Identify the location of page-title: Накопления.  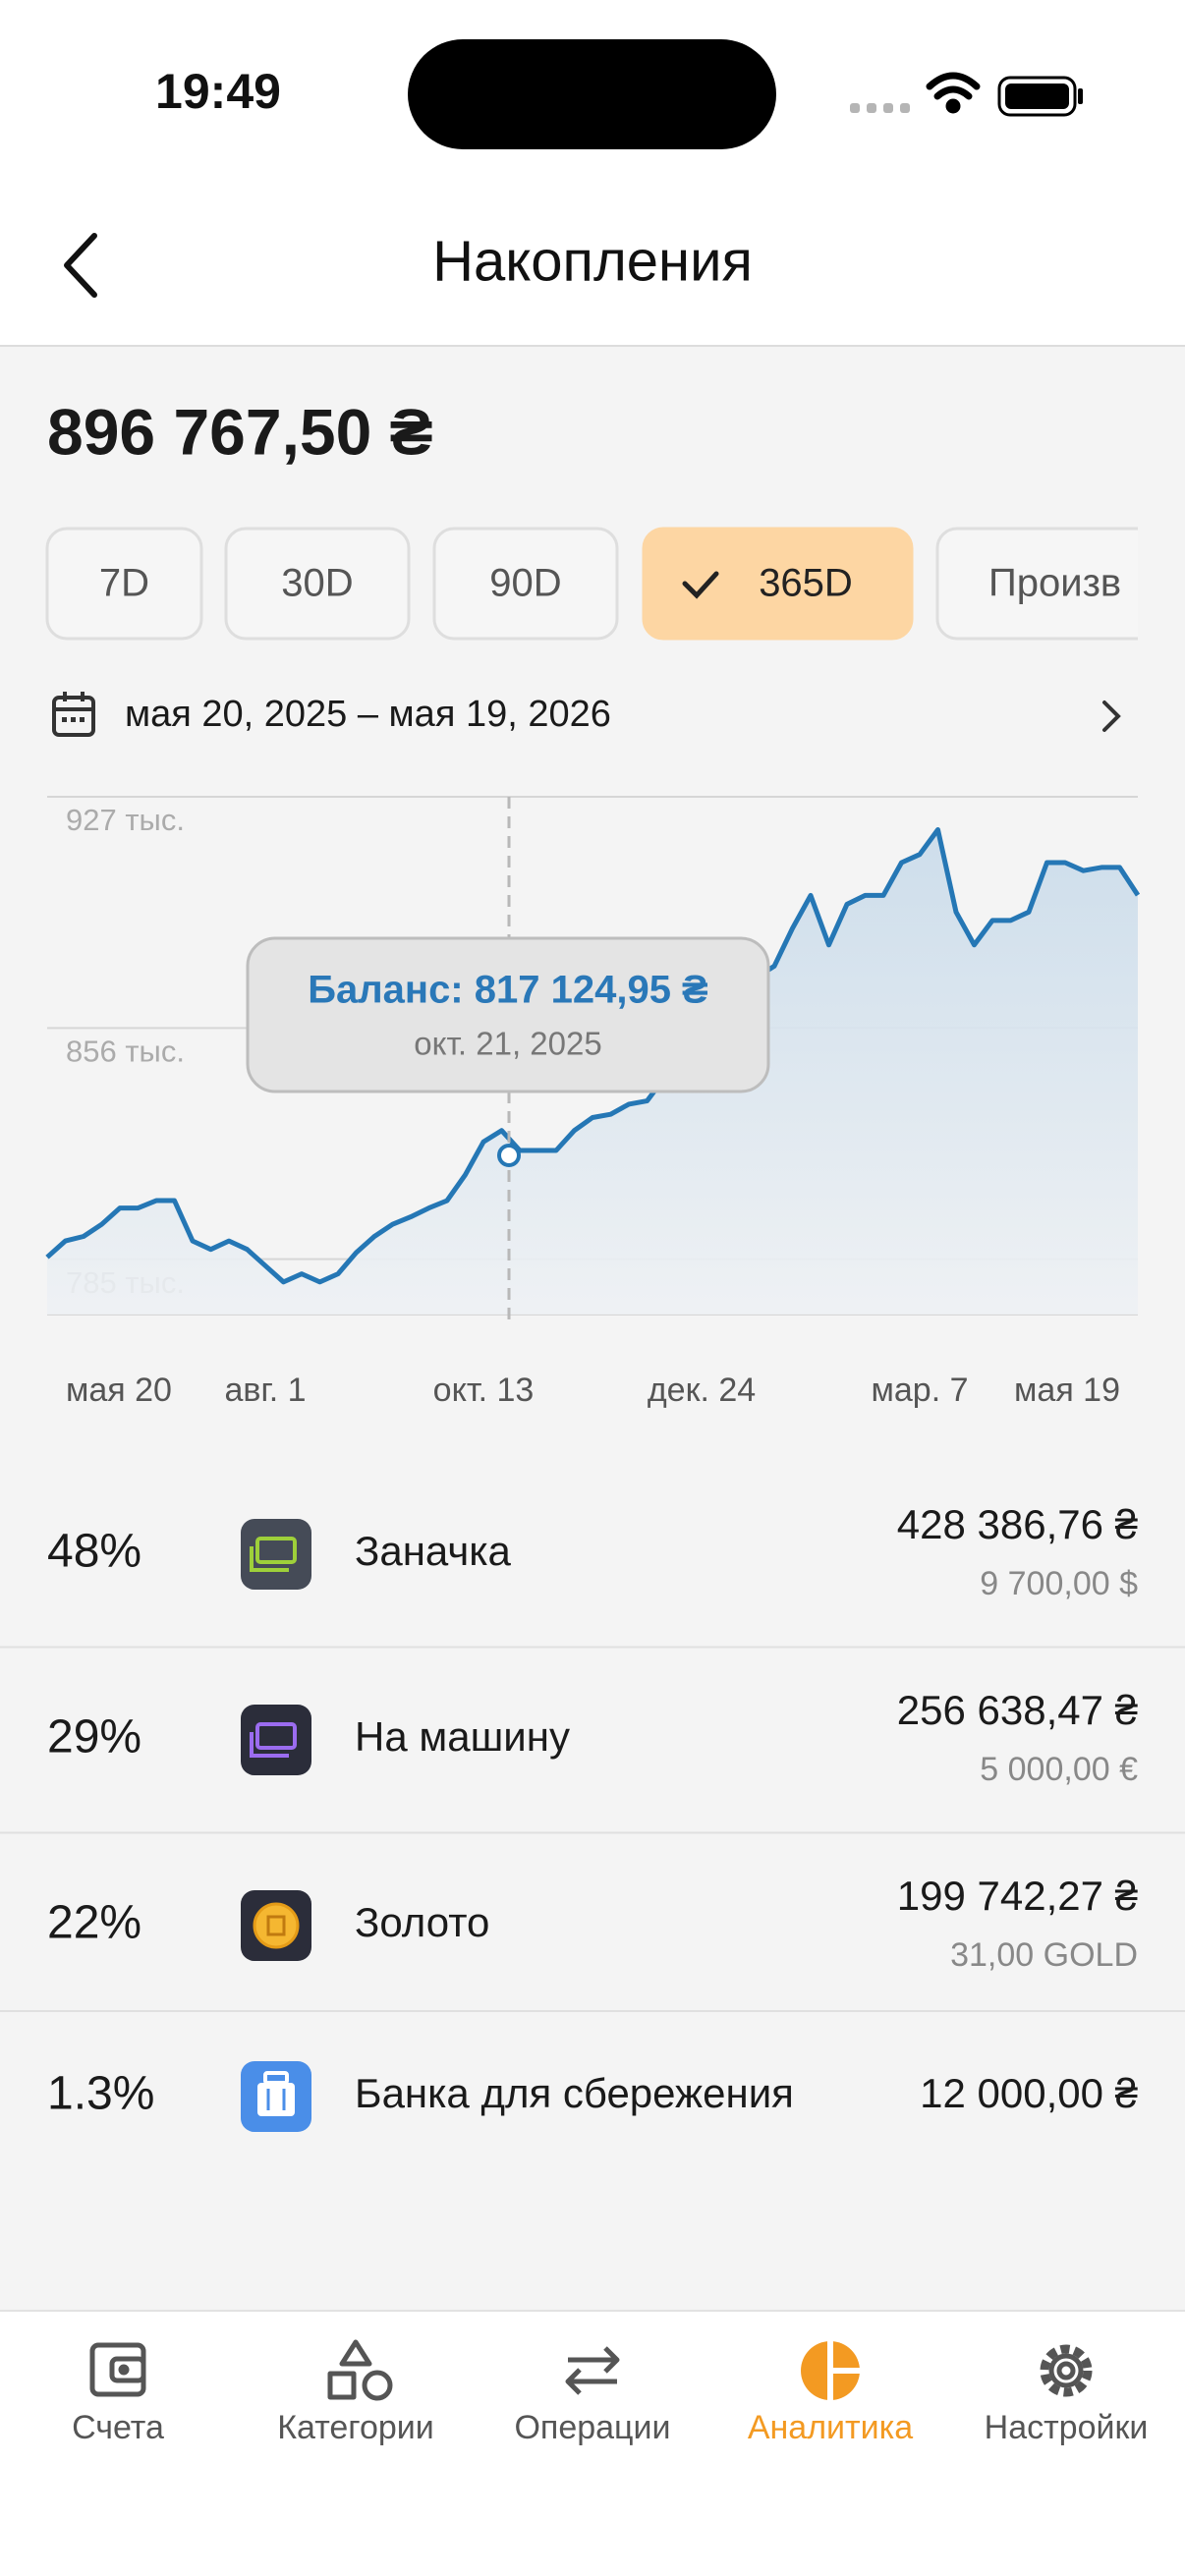
(592, 261).